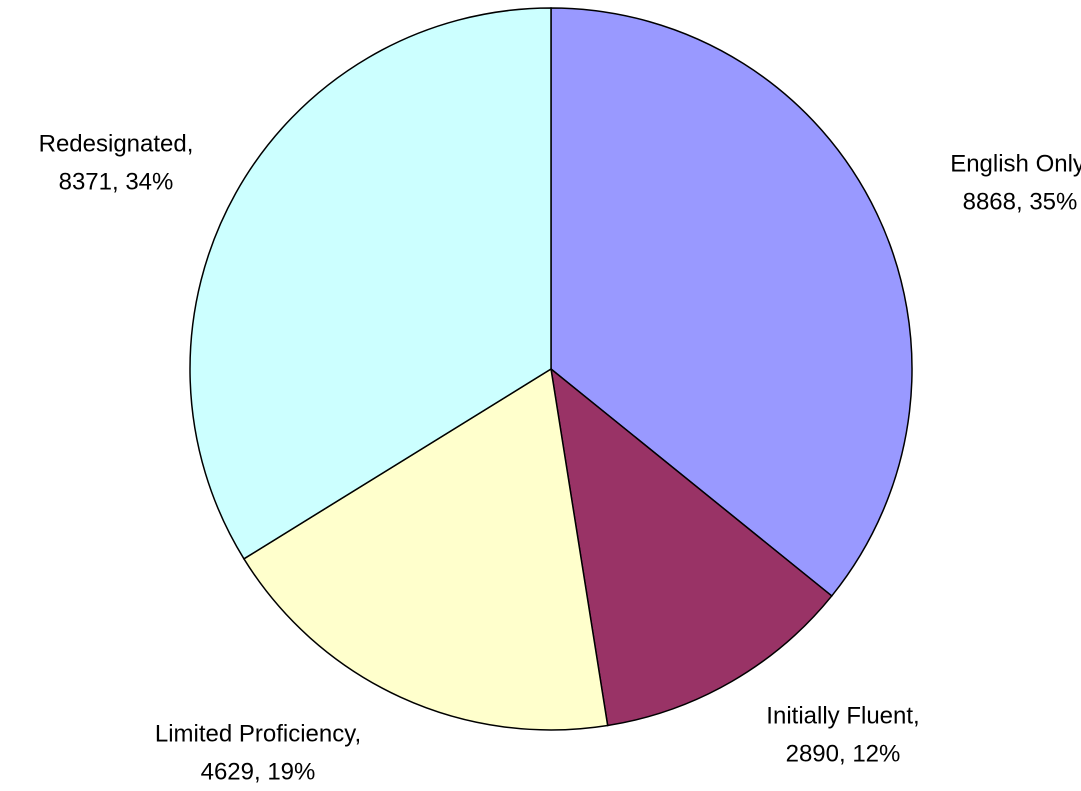 The width and height of the screenshot is (1081, 791). What do you see at coordinates (116, 143) in the screenshot?
I see `slice-name: Redesignated,` at bounding box center [116, 143].